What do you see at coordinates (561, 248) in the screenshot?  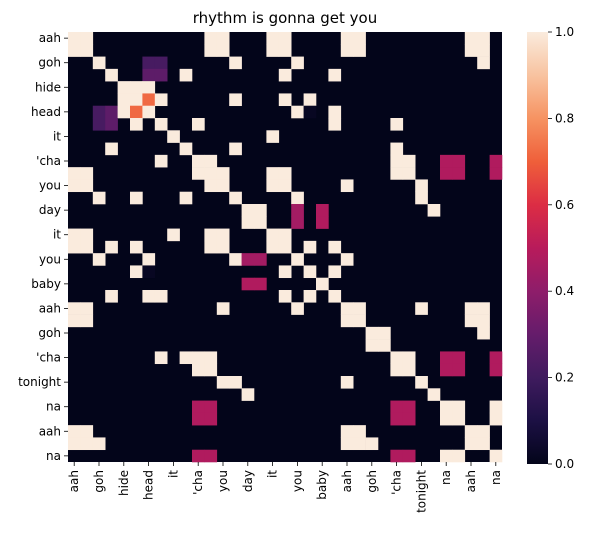 I see `colorbar-ticks: 0.0 0.2 0.4 0.6 0.8 1.0` at bounding box center [561, 248].